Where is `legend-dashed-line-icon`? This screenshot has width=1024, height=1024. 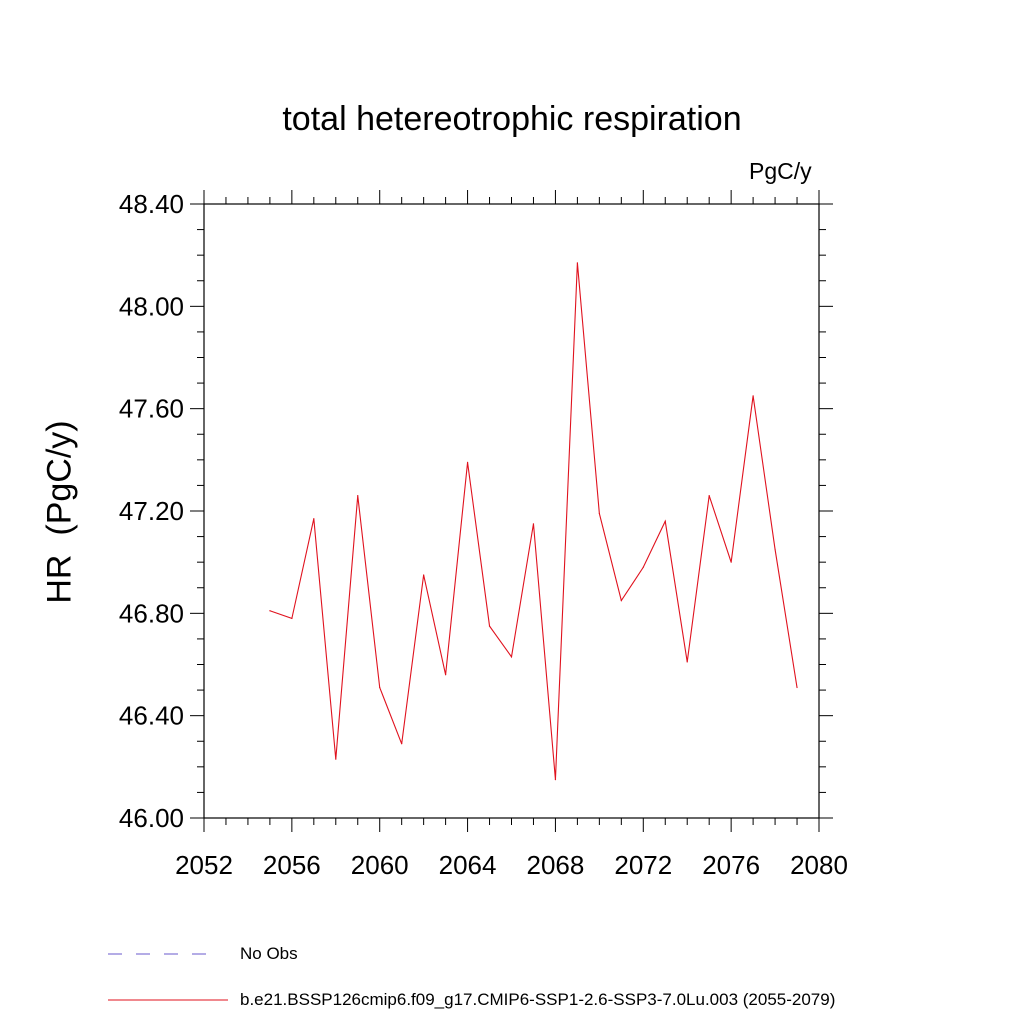 legend-dashed-line-icon is located at coordinates (163, 954).